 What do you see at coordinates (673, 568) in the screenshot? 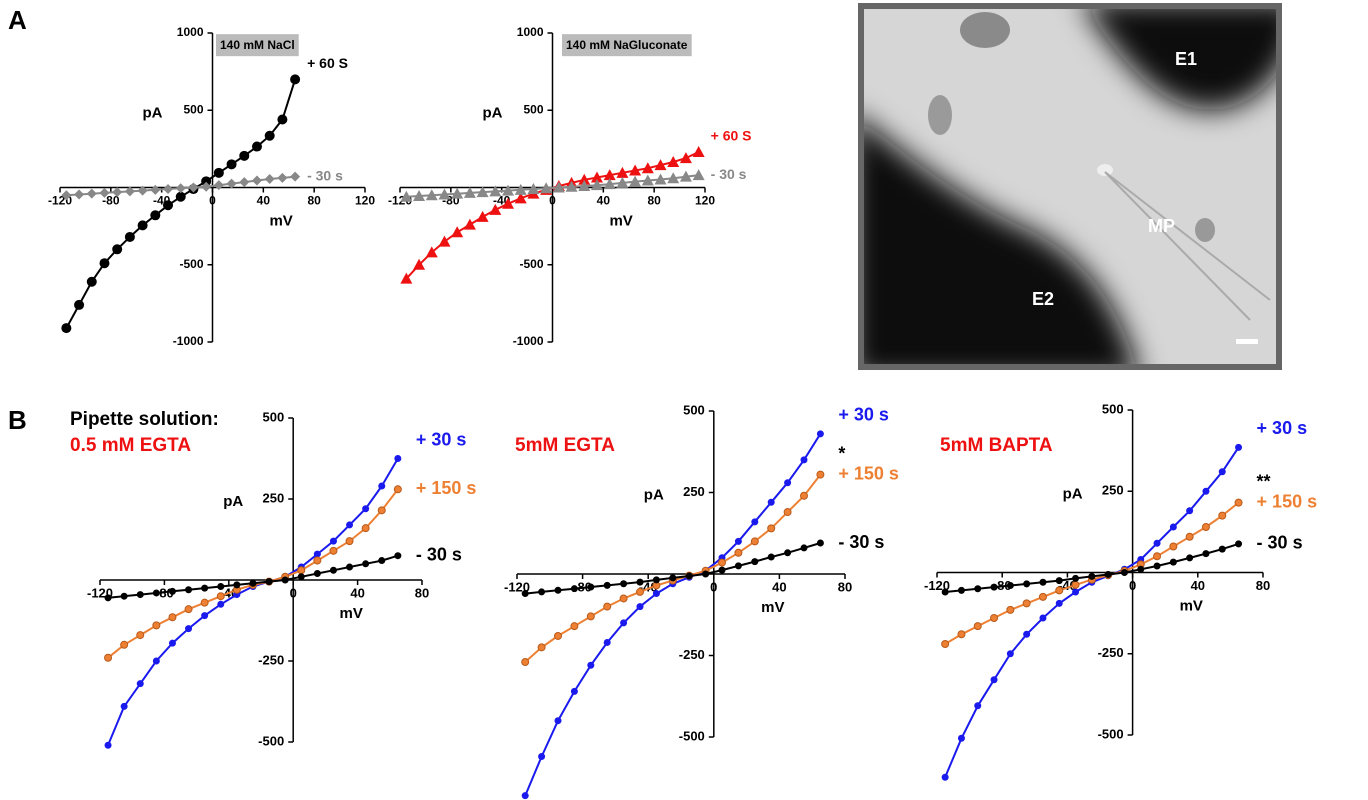
I see `series-line` at bounding box center [673, 568].